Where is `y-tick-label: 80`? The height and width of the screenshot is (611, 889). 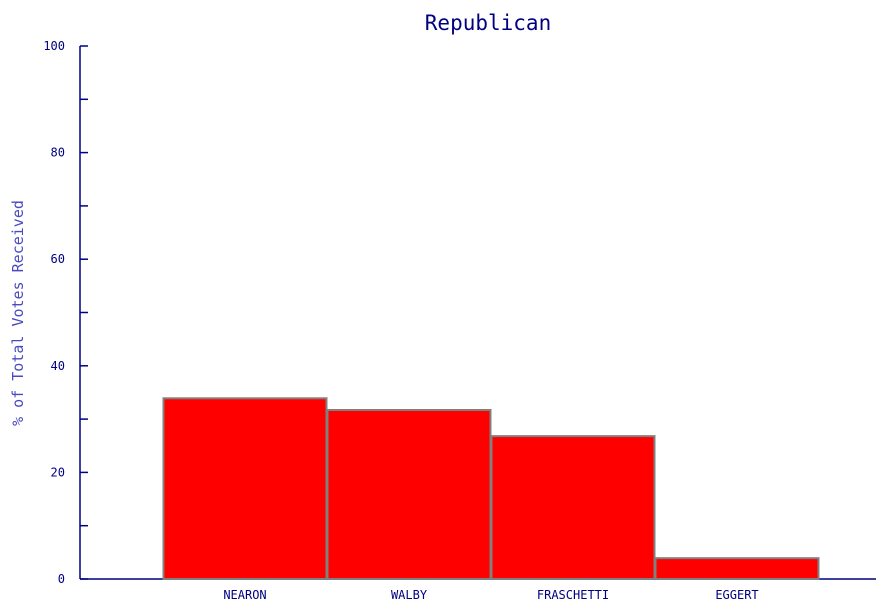
y-tick-label: 80 is located at coordinates (58, 153).